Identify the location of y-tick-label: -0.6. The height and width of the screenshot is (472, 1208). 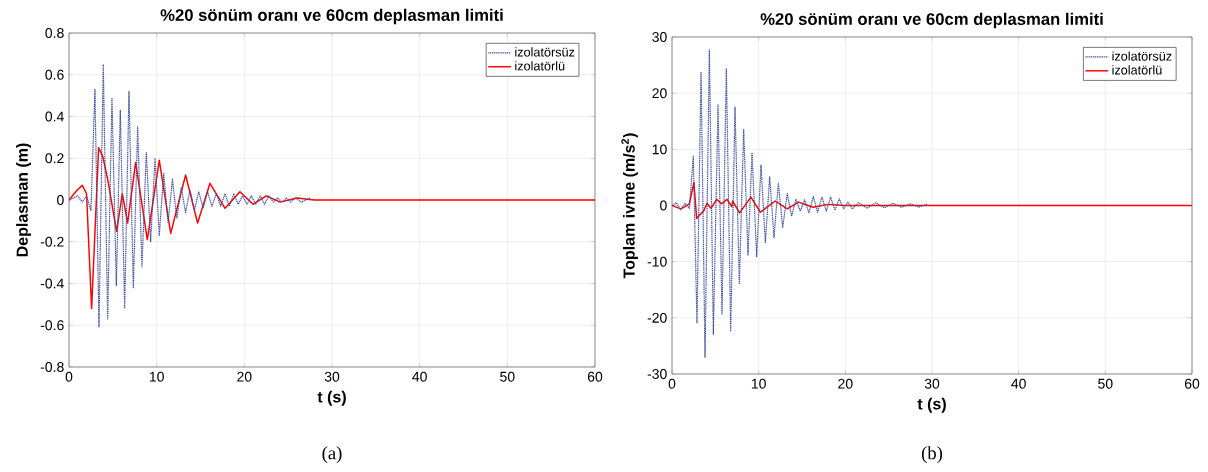
(52, 325).